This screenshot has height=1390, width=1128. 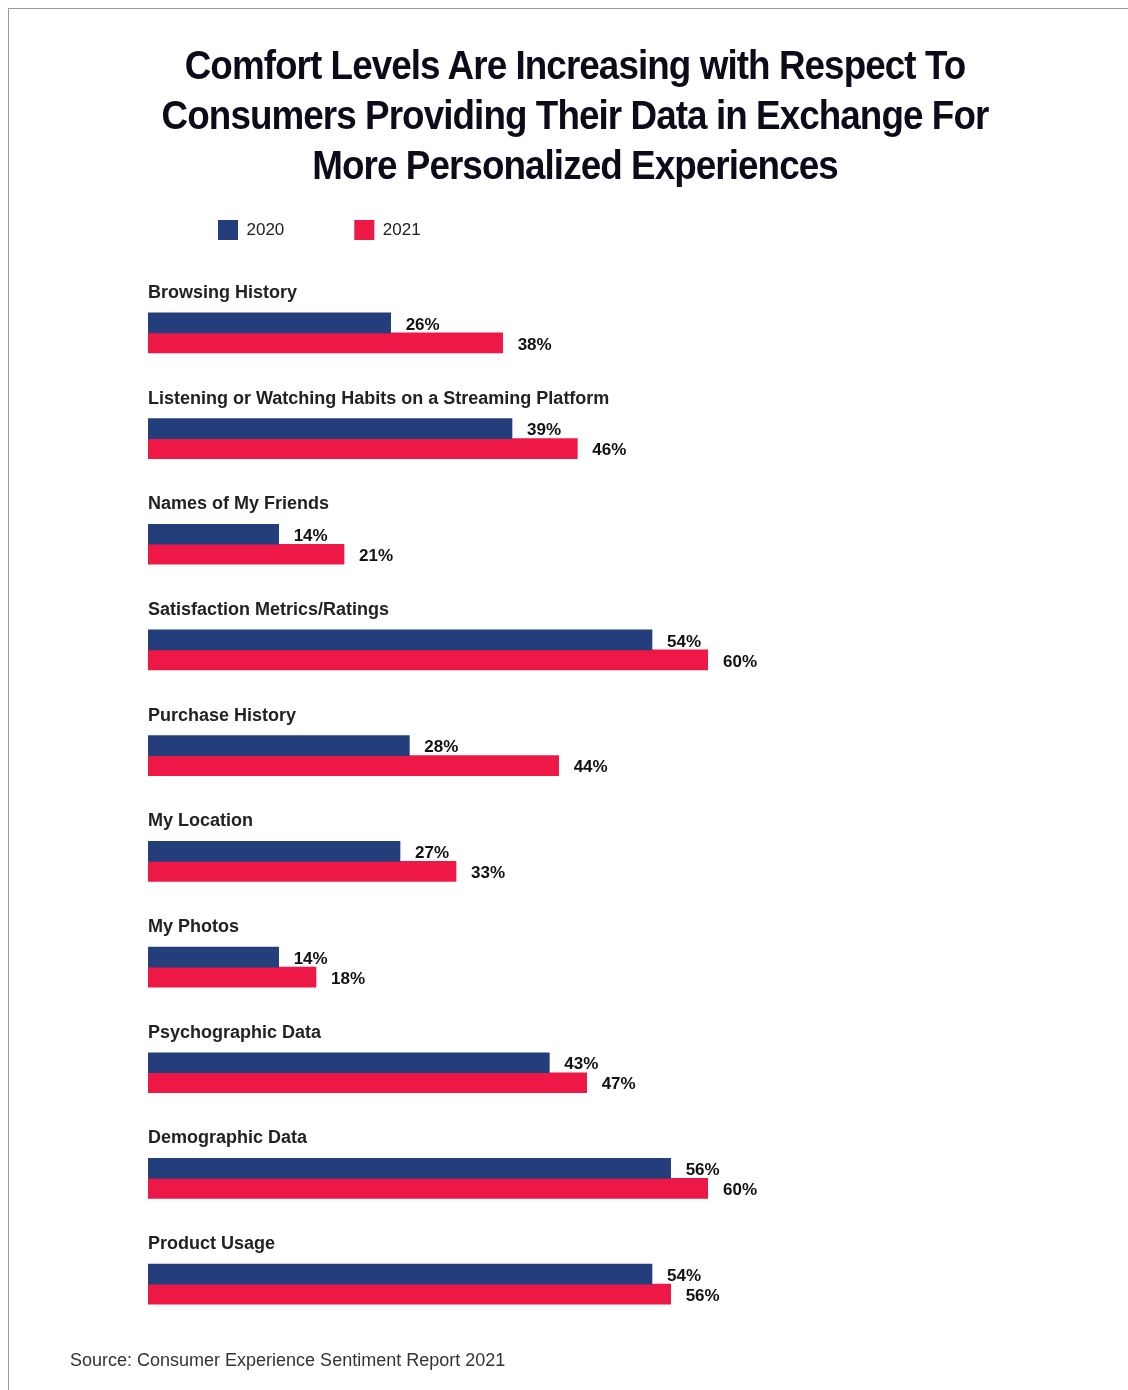 What do you see at coordinates (235, 1031) in the screenshot?
I see `y-tick-label: Psychographic Data` at bounding box center [235, 1031].